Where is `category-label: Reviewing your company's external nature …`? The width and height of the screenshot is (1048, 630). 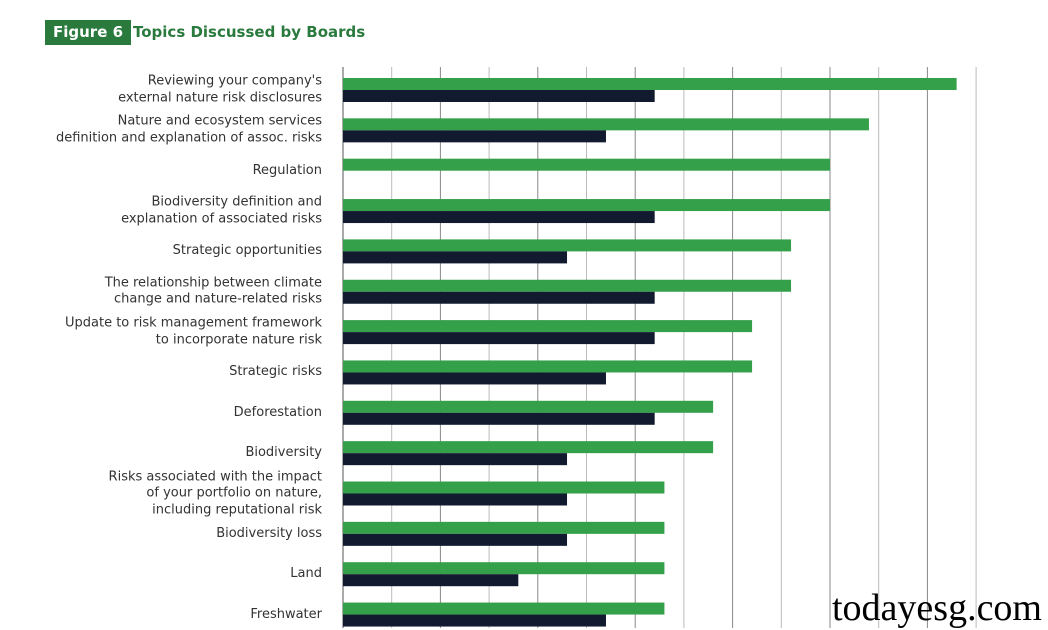 category-label: Reviewing your company's external nature … is located at coordinates (220, 89).